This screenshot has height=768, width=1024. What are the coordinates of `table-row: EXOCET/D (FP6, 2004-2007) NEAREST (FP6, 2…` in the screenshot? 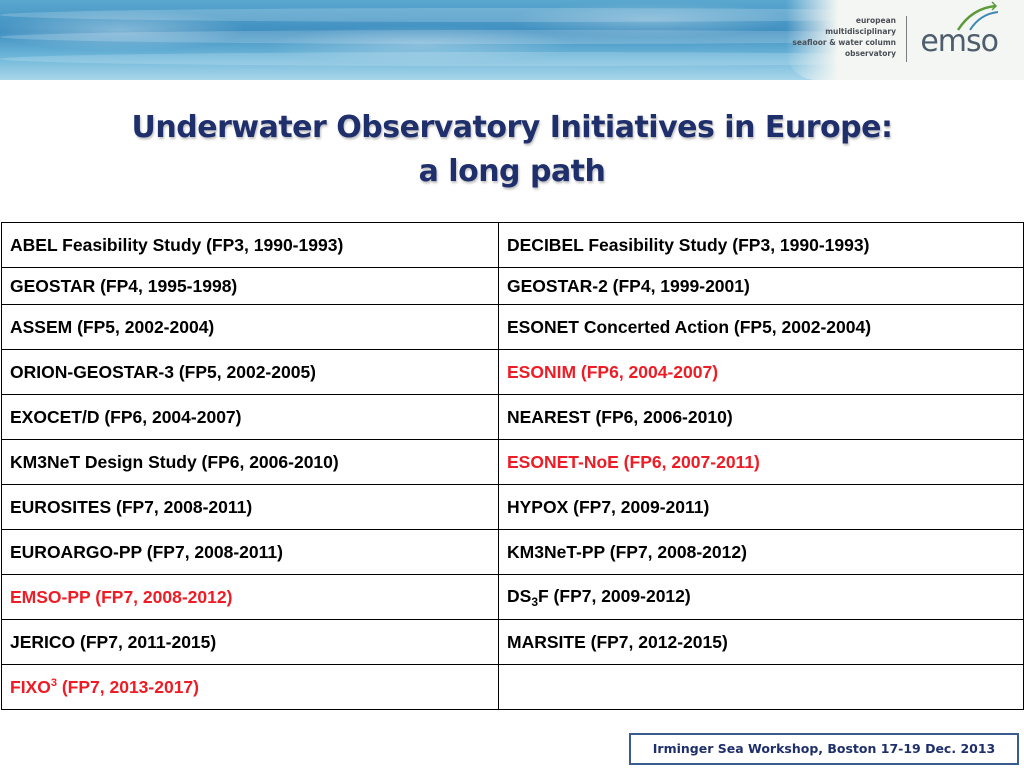 It's located at (512, 417).